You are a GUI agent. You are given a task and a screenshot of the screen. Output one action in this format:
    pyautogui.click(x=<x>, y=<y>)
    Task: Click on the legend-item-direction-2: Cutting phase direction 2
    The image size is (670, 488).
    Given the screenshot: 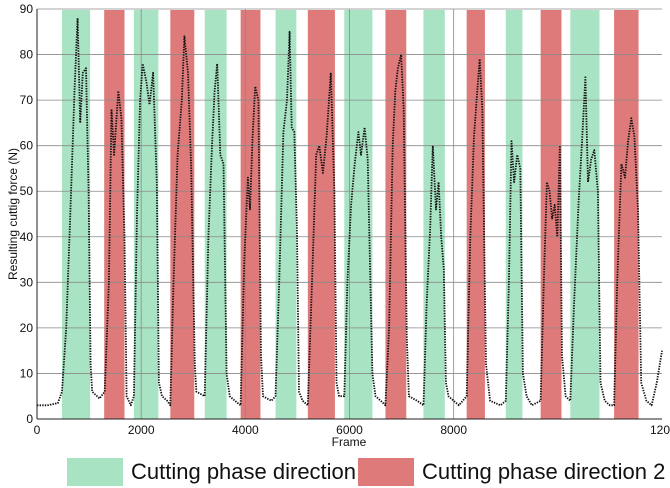 What is the action you would take?
    pyautogui.click(x=511, y=472)
    